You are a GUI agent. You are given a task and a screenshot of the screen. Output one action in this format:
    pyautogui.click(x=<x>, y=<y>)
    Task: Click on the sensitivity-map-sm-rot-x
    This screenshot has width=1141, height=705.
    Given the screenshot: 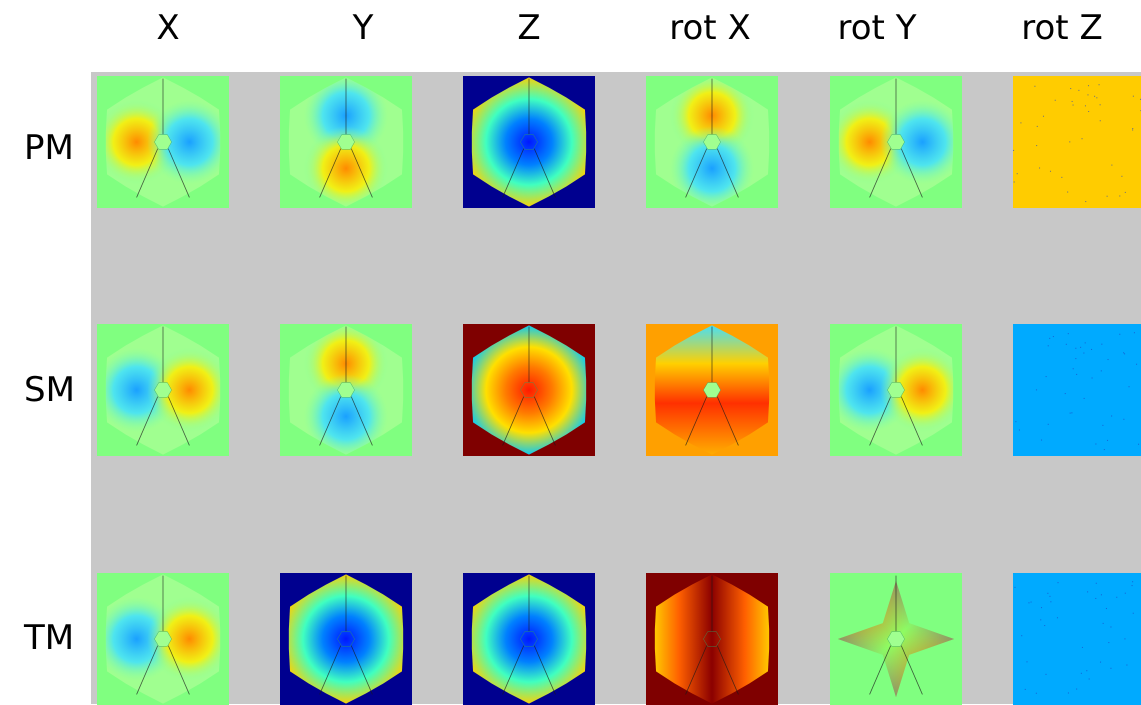 What is the action you would take?
    pyautogui.click(x=712, y=390)
    